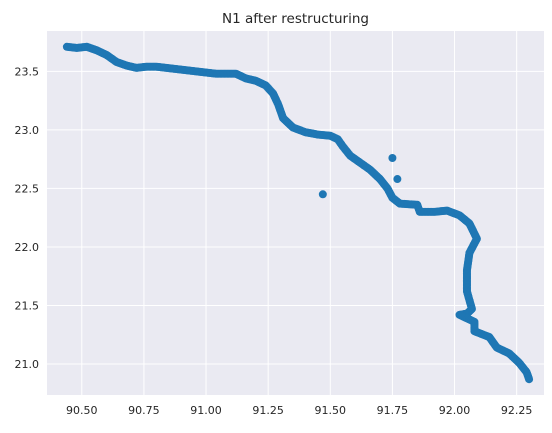 Image resolution: width=552 pixels, height=433 pixels. I want to click on y-tick-label: 22.0, so click(27, 247).